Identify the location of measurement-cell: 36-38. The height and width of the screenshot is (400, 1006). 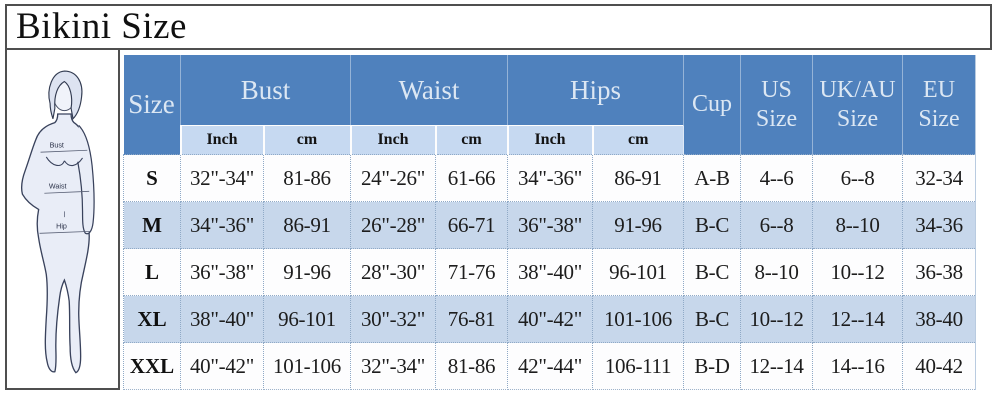
(939, 272).